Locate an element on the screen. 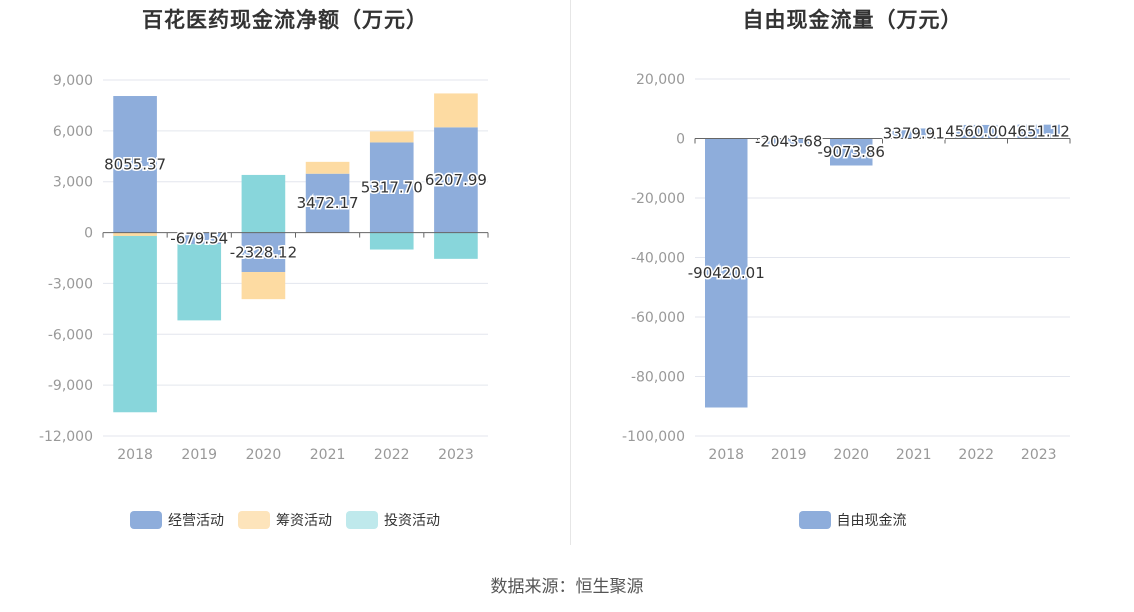 This screenshot has height=612, width=1134. y-tick-label: -12,000 is located at coordinates (66, 437).